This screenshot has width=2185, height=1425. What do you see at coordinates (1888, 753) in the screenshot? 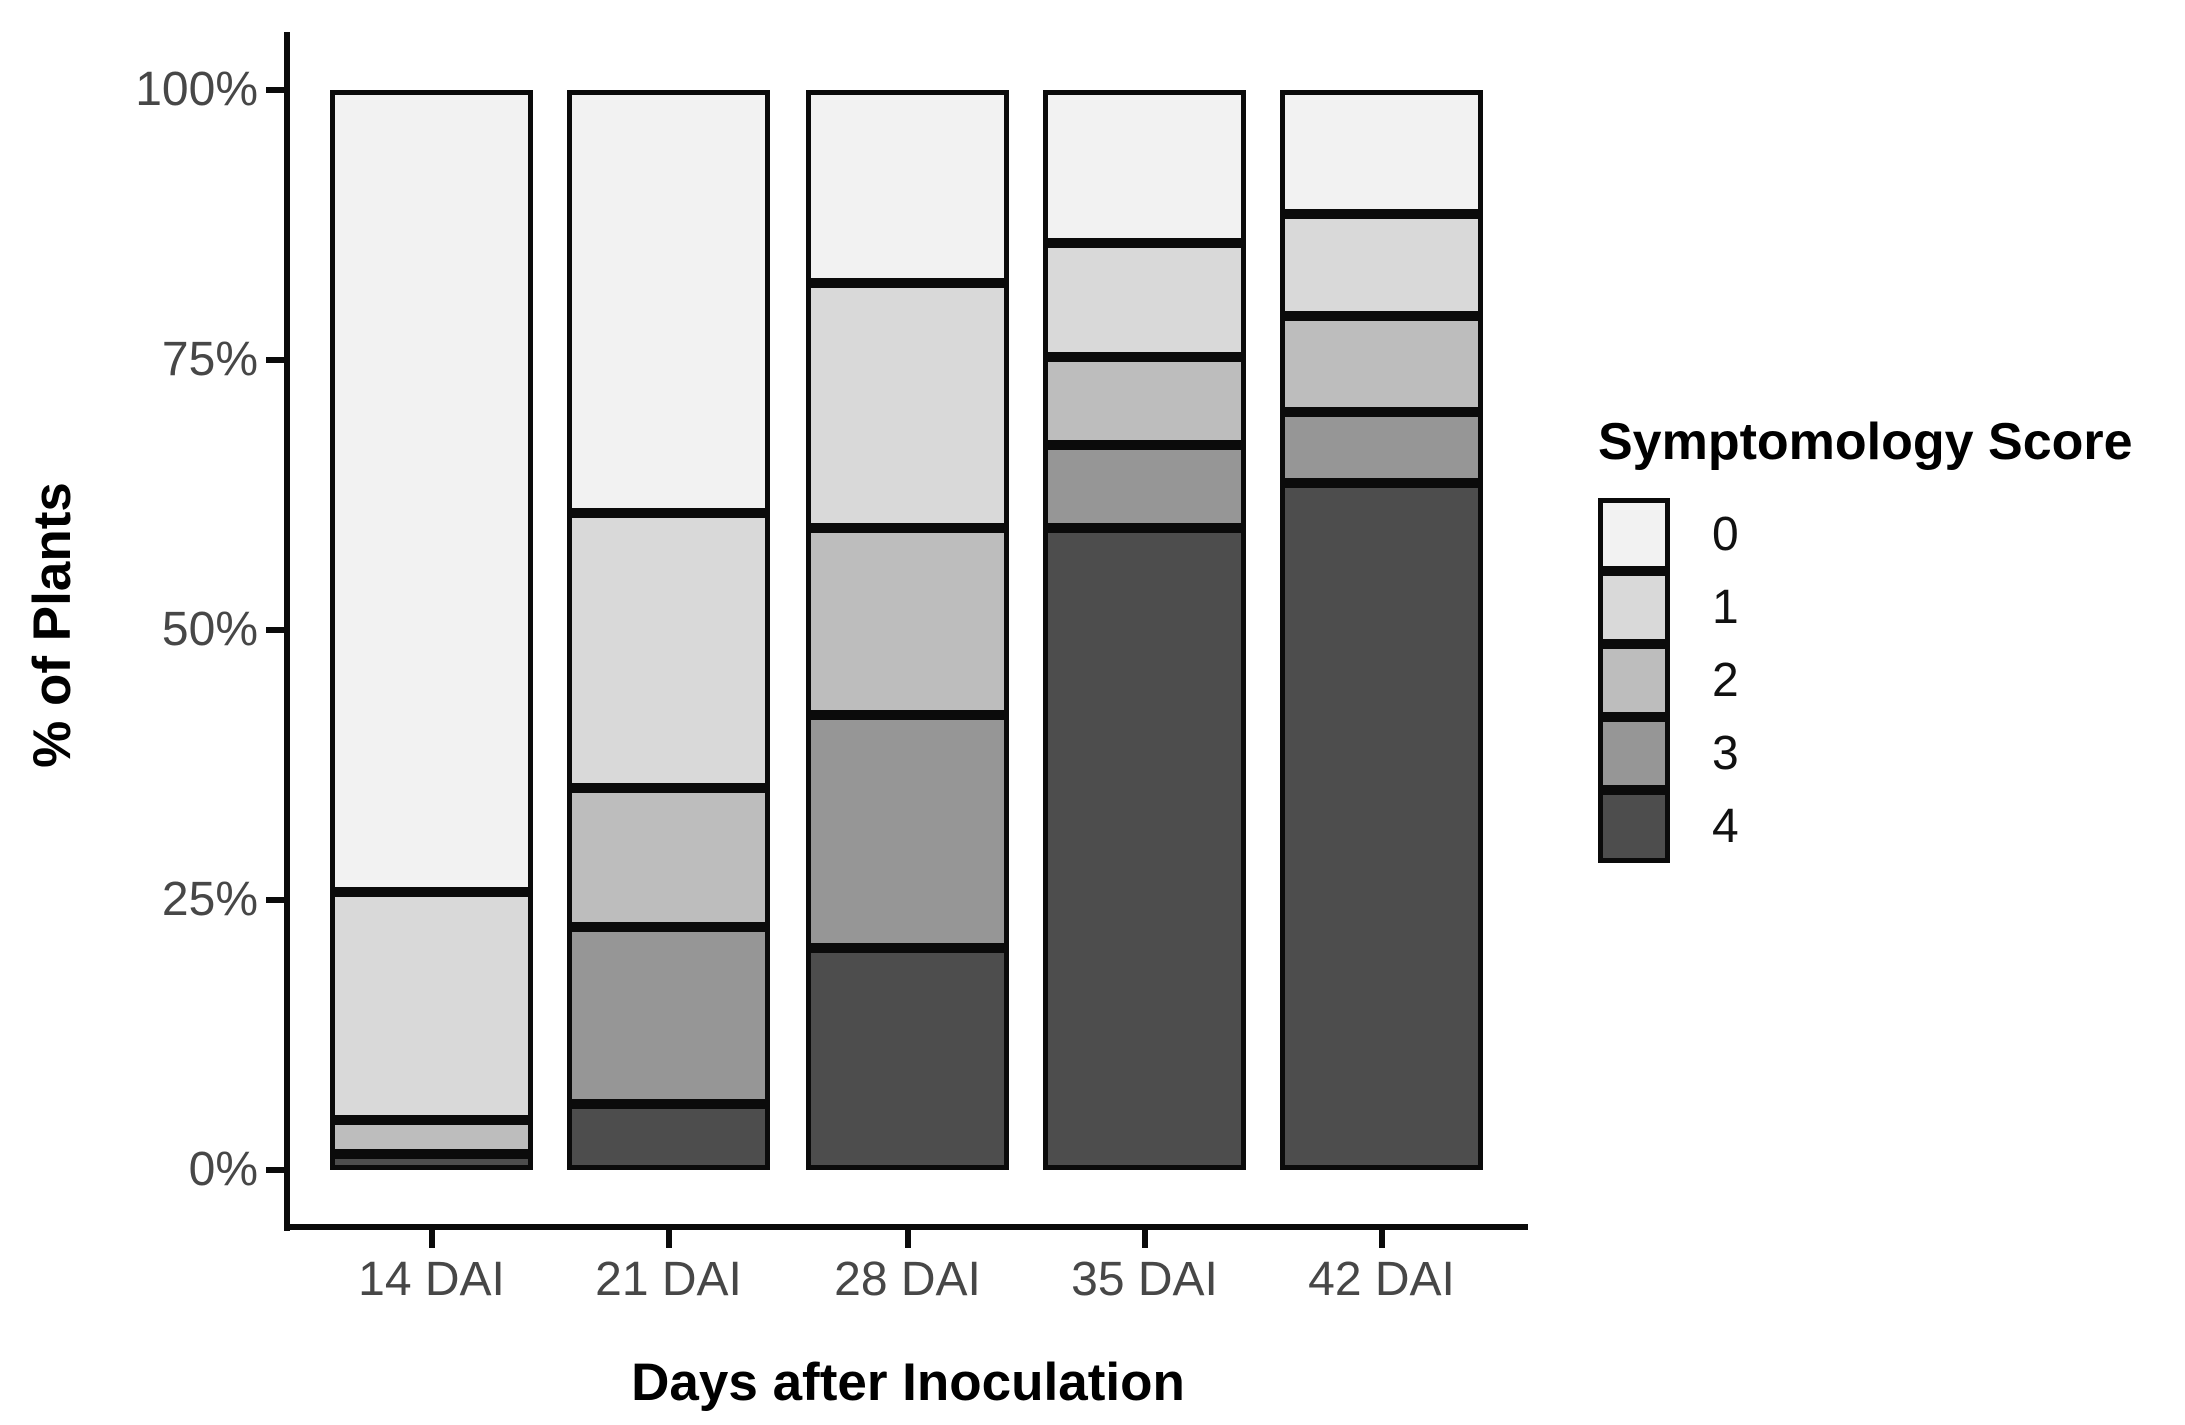
I see `legend-entry-3: 3` at bounding box center [1888, 753].